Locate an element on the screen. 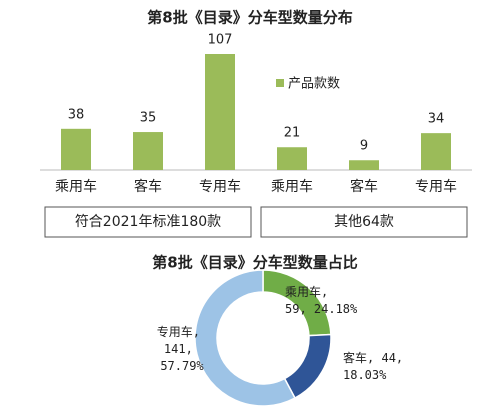  data-label: 专用车, 141, 57.79% is located at coordinates (182, 348).